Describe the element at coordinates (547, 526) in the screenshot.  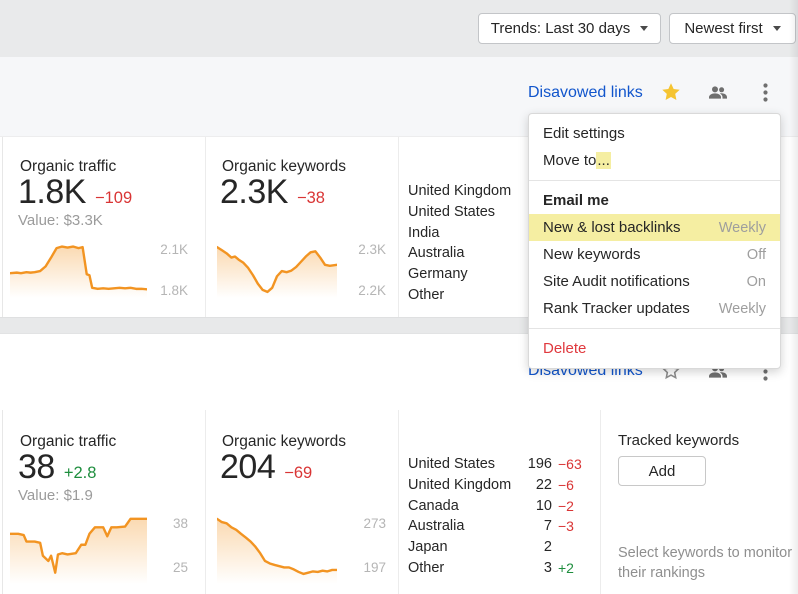
I see `country-keyword-count: 7` at that location.